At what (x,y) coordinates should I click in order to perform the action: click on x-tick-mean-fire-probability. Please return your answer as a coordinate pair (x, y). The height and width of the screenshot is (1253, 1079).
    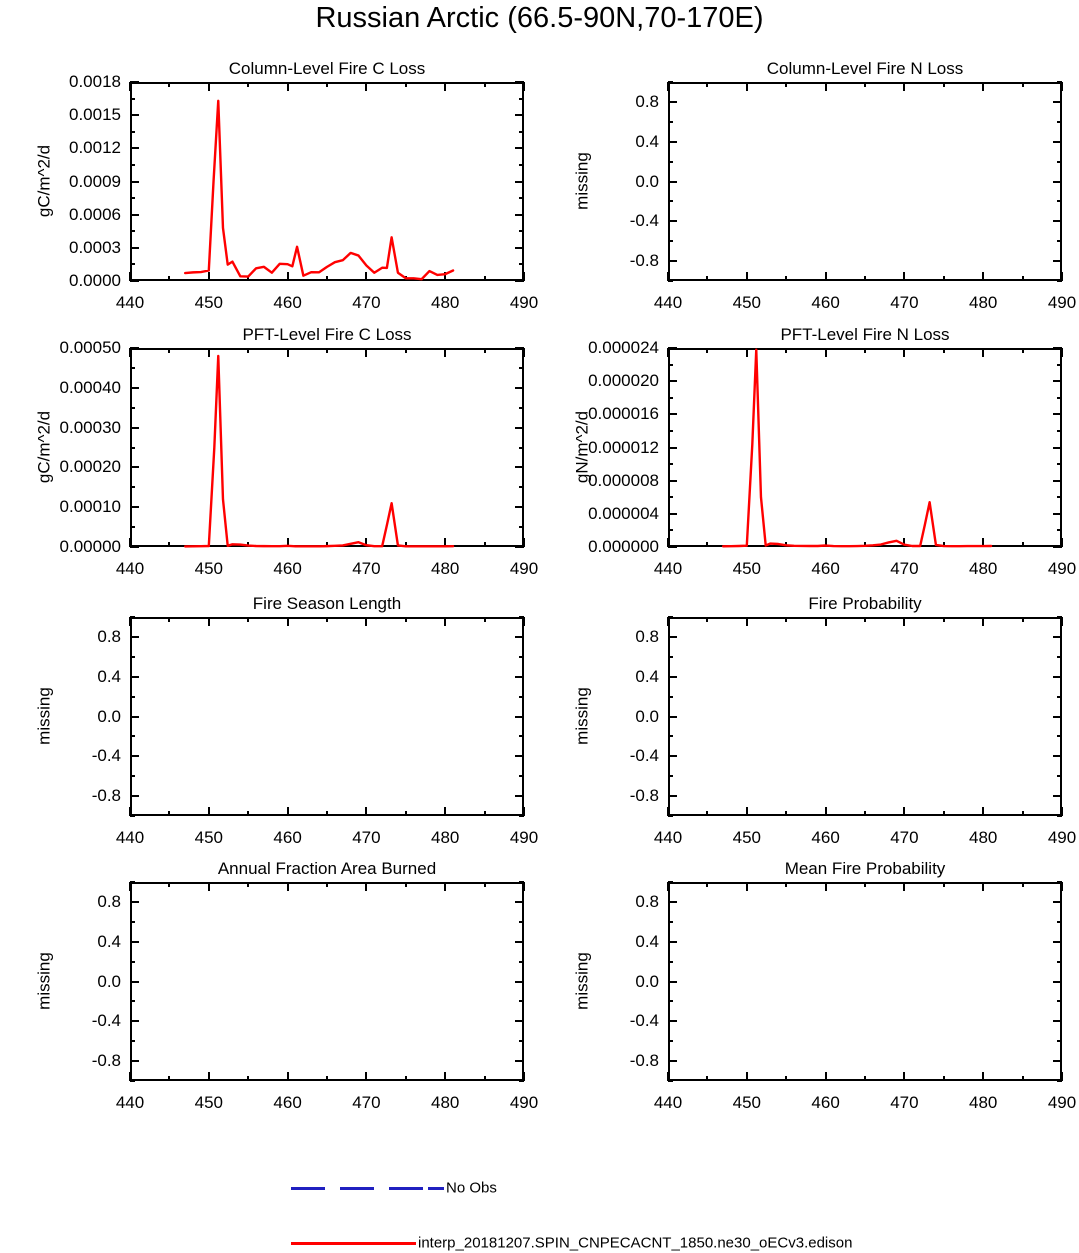
    Looking at the image, I should click on (904, 1076).